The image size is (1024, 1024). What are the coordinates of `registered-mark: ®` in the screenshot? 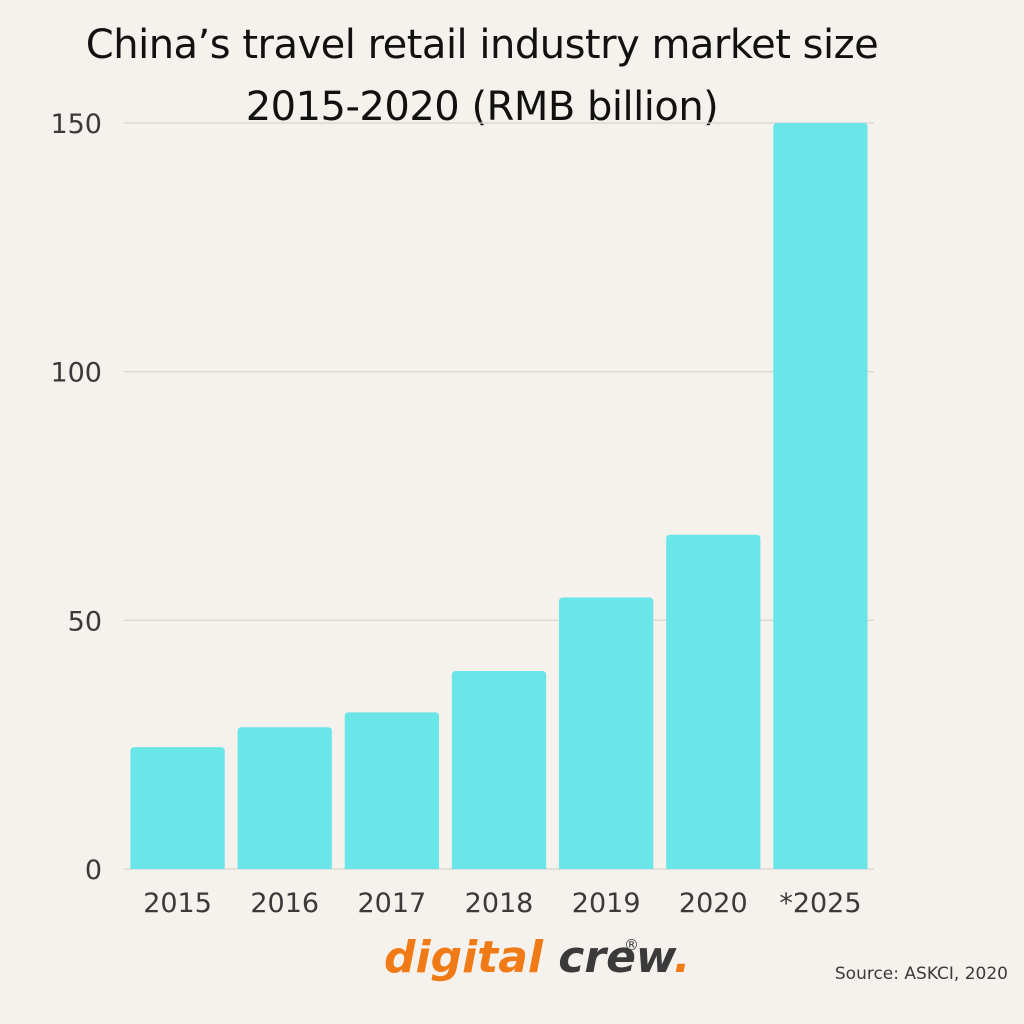 It's located at (631, 945).